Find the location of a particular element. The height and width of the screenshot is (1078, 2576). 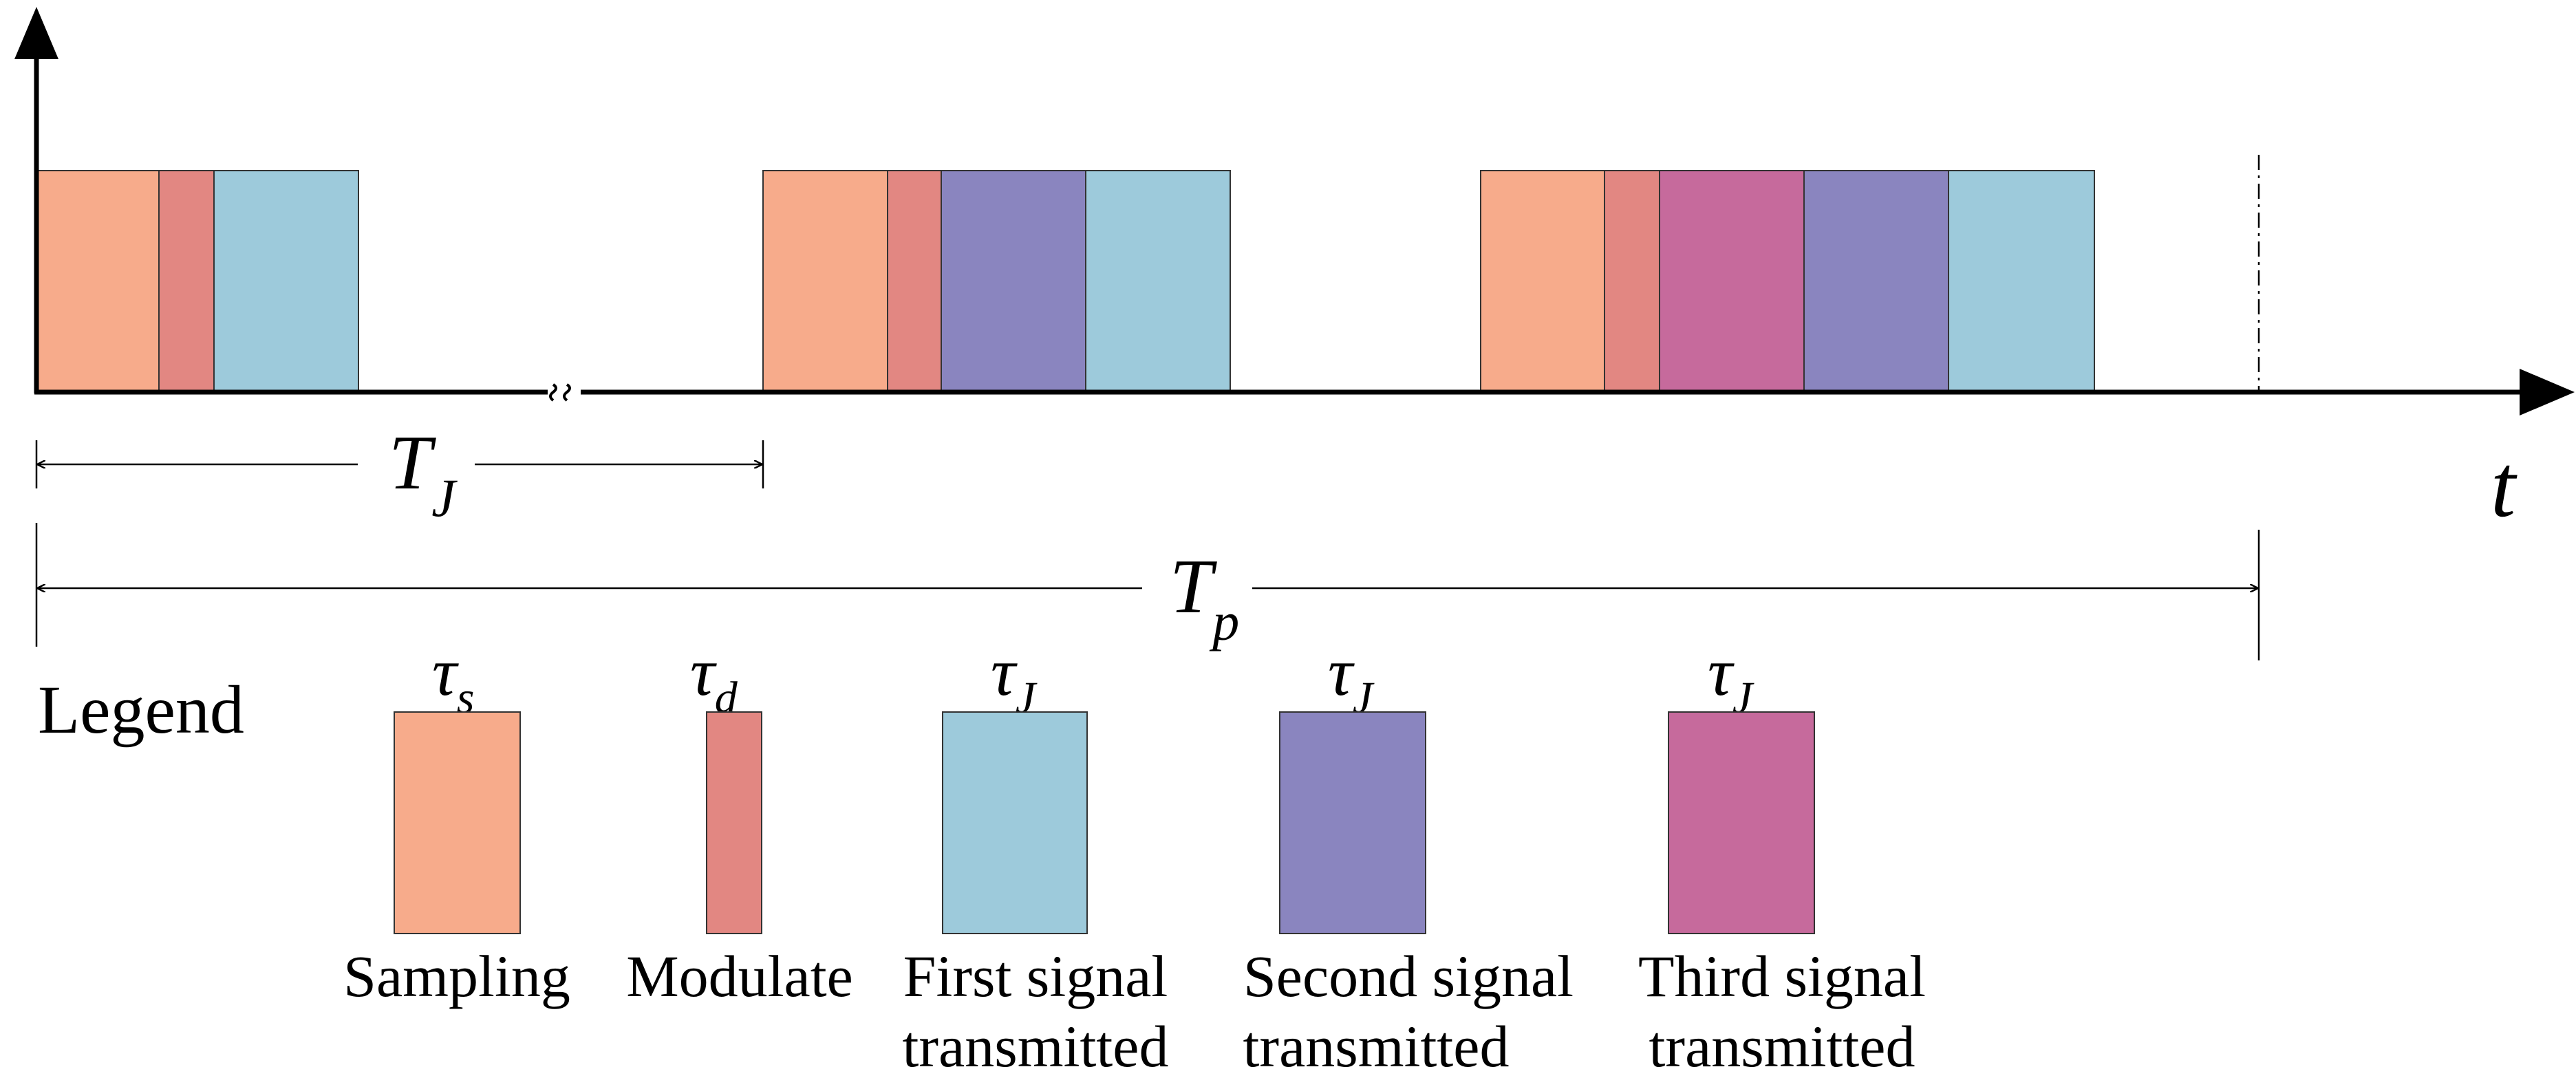

legend-label: Sampling is located at coordinates (456, 976).